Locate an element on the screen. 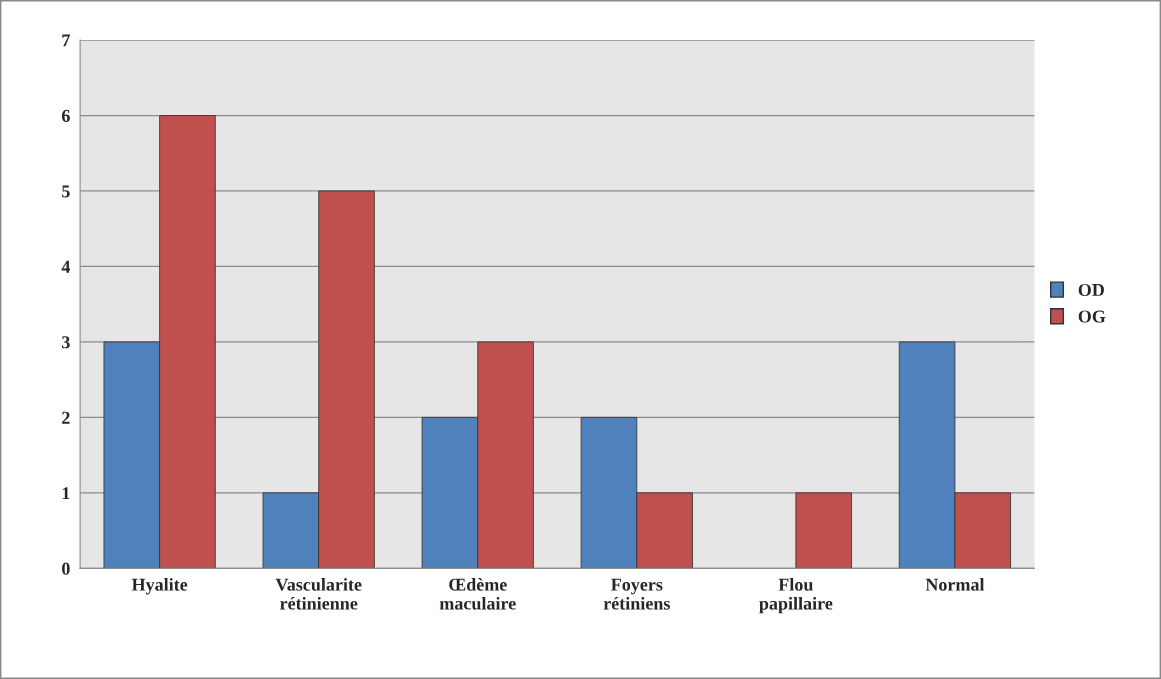 This screenshot has width=1161, height=679. y-tick-label: 6 is located at coordinates (65, 115).